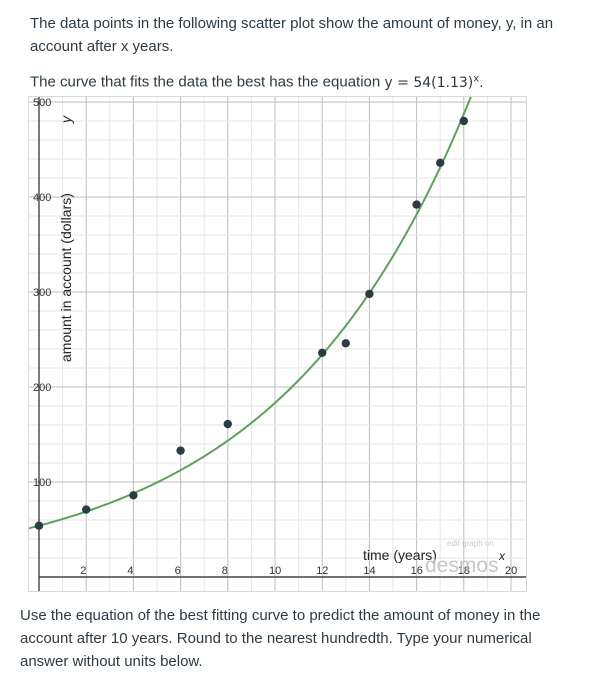  Describe the element at coordinates (66, 277) in the screenshot. I see `y-axis-label: amount in account (dollars)` at that location.